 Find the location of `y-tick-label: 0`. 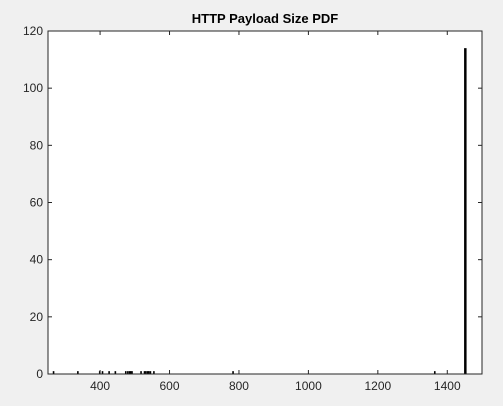

y-tick-label: 0 is located at coordinates (39, 374).